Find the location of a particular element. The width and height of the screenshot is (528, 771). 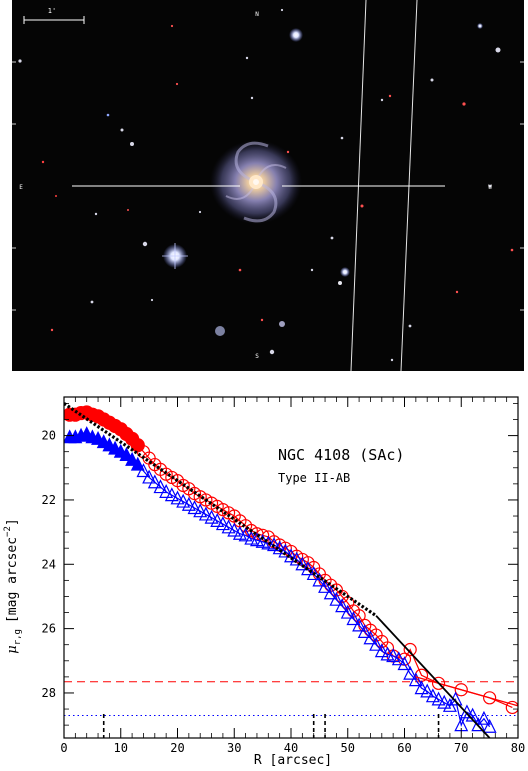

y-axis-label-symbol: μ is located at coordinates (12, 649).